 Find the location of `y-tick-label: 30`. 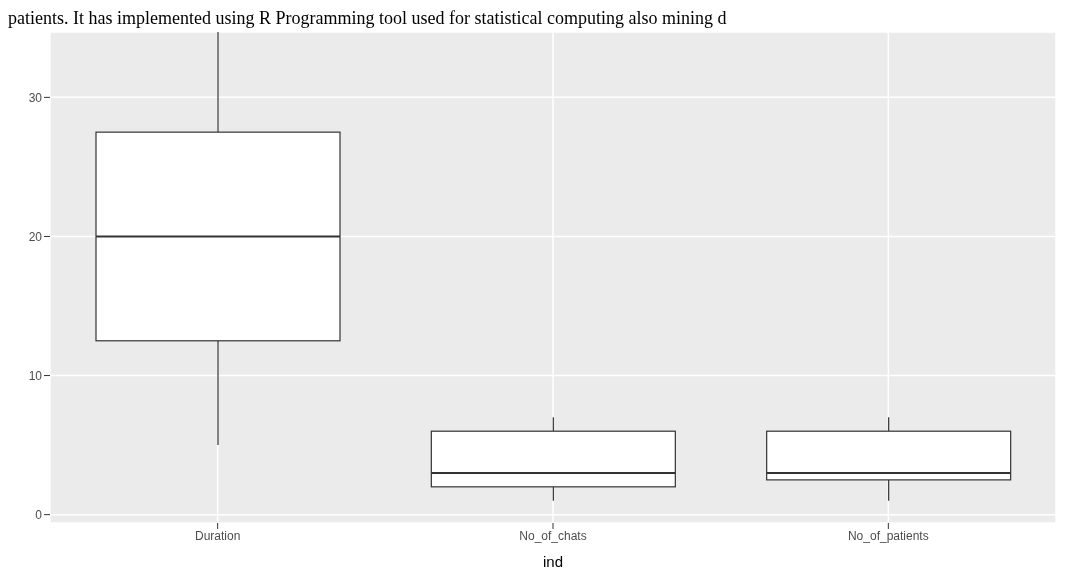

y-tick-label: 30 is located at coordinates (35, 97).